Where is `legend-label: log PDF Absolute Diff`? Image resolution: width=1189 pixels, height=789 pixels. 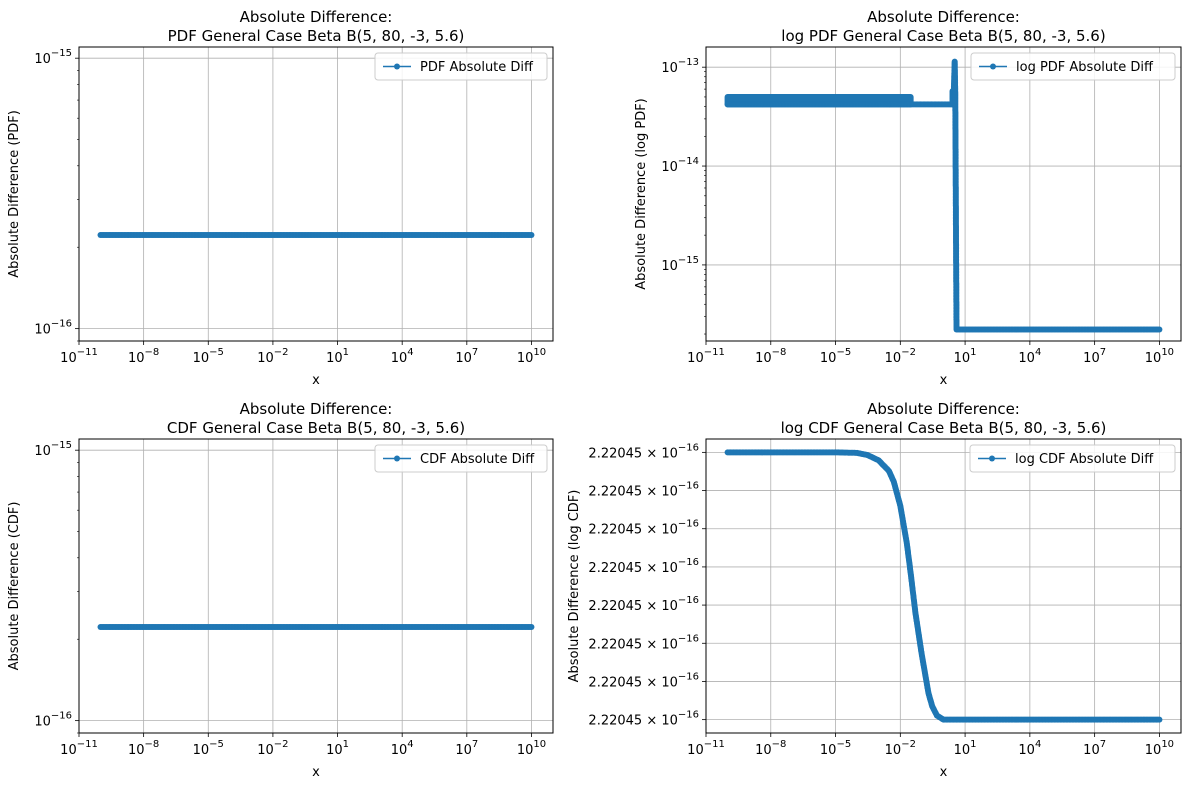 legend-label: log PDF Absolute Diff is located at coordinates (1085, 67).